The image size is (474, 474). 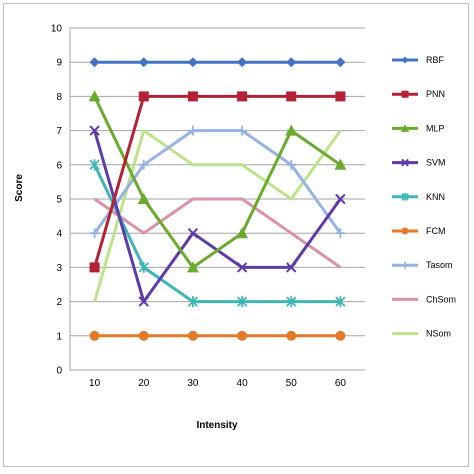 What do you see at coordinates (95, 383) in the screenshot?
I see `x-tick-label: 10` at bounding box center [95, 383].